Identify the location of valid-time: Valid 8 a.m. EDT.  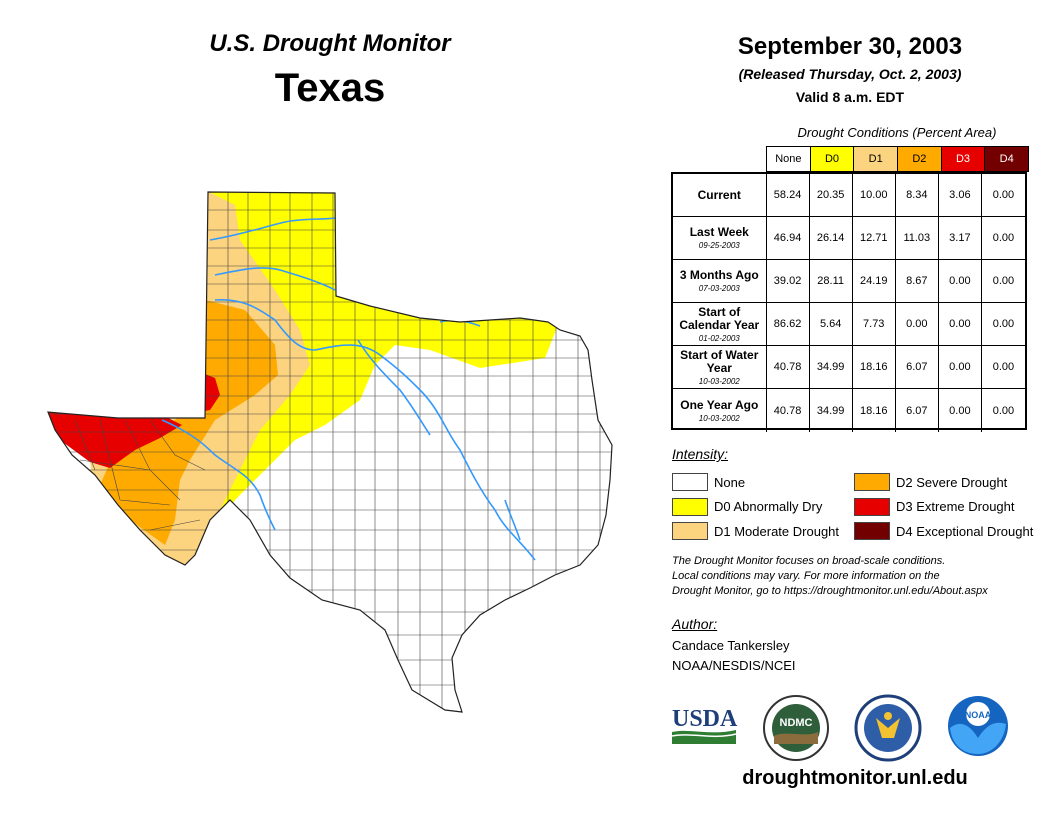
(850, 97).